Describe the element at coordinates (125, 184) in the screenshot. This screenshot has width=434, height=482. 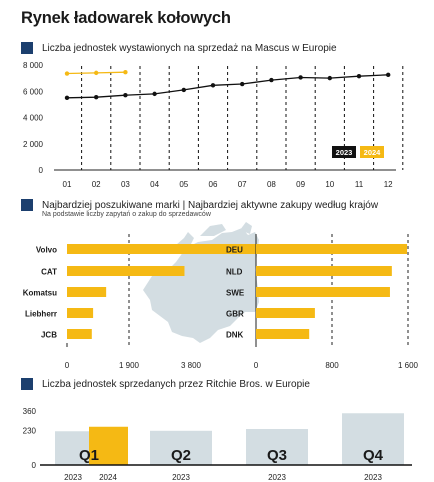
I see `x-tick-label: 03` at that location.